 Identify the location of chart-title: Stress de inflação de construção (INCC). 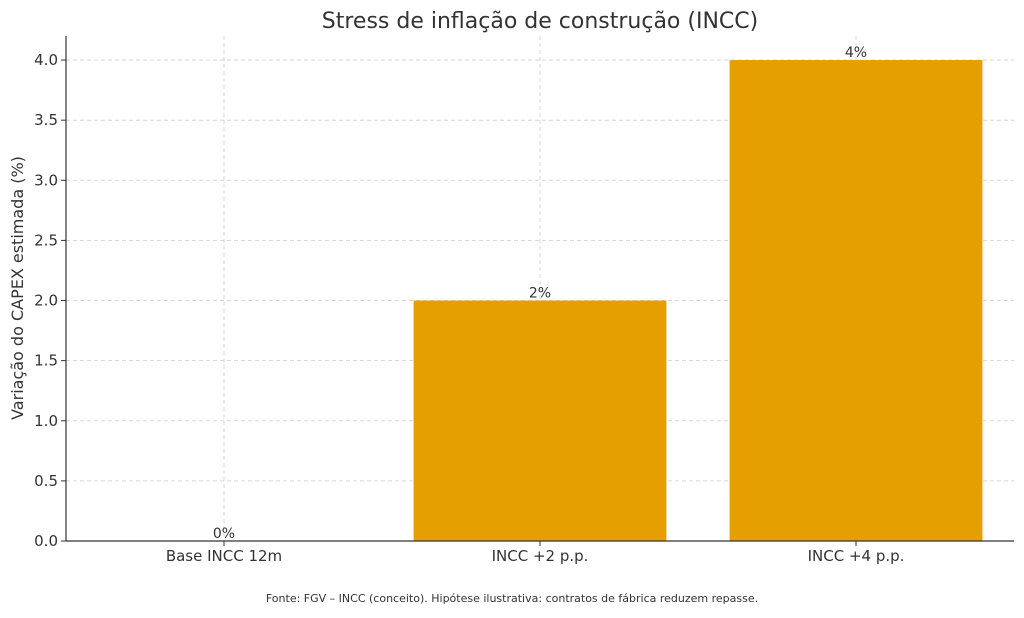
(540, 21).